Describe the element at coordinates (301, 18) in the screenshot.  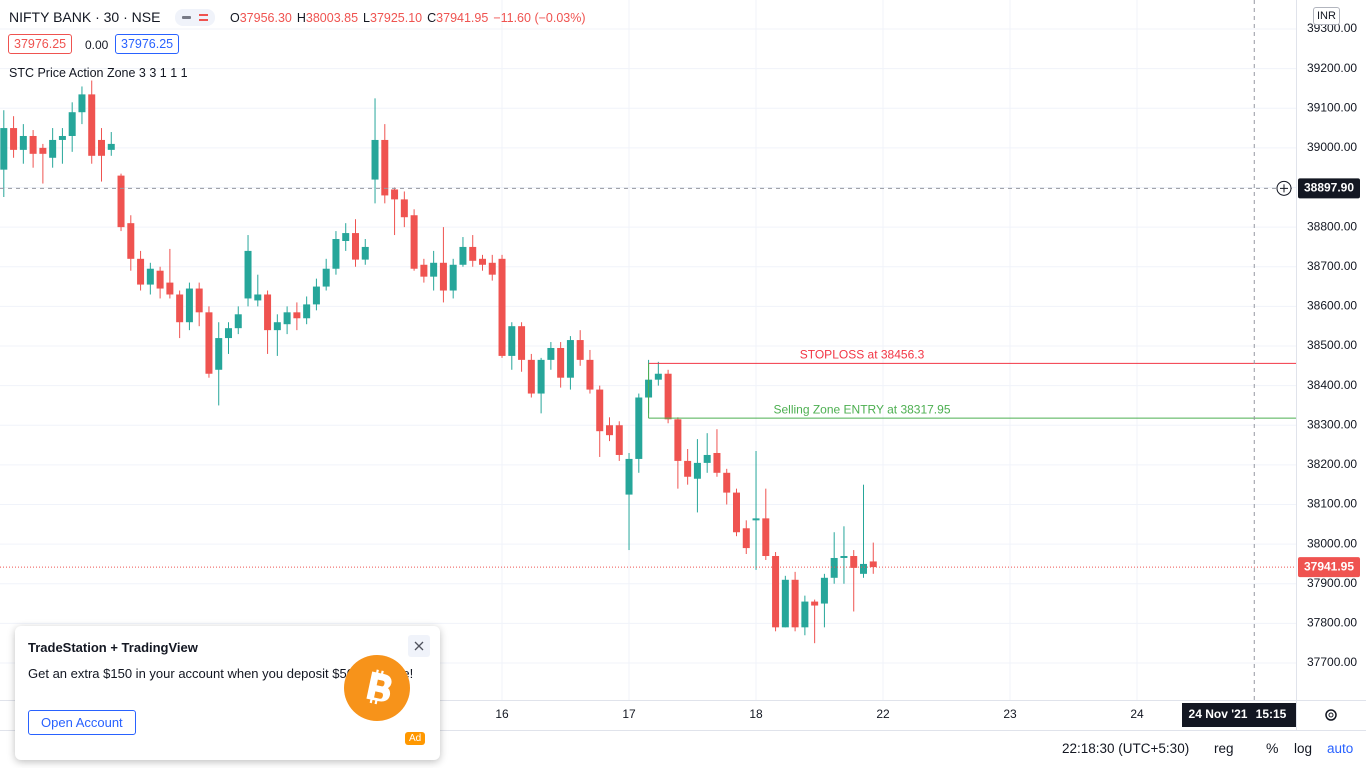
I see `ohlc-label: H` at that location.